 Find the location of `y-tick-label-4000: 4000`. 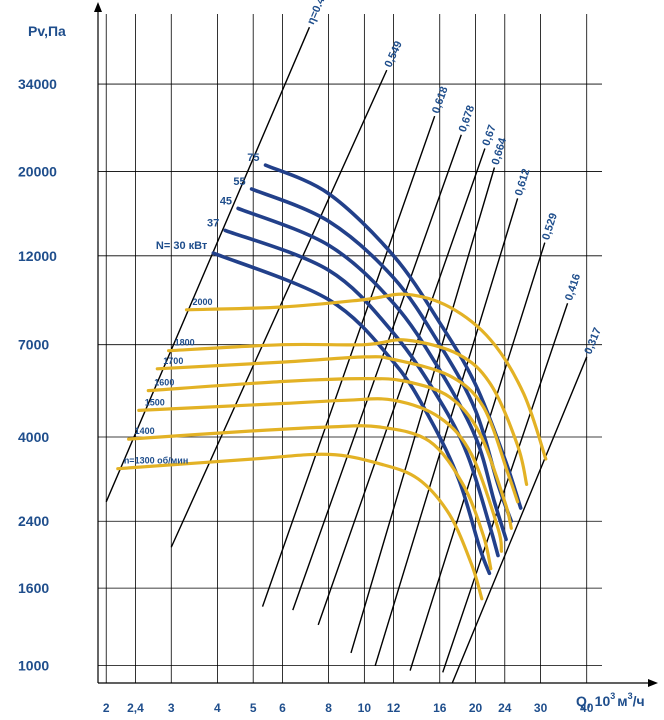

y-tick-label-4000: 4000 is located at coordinates (33, 437).